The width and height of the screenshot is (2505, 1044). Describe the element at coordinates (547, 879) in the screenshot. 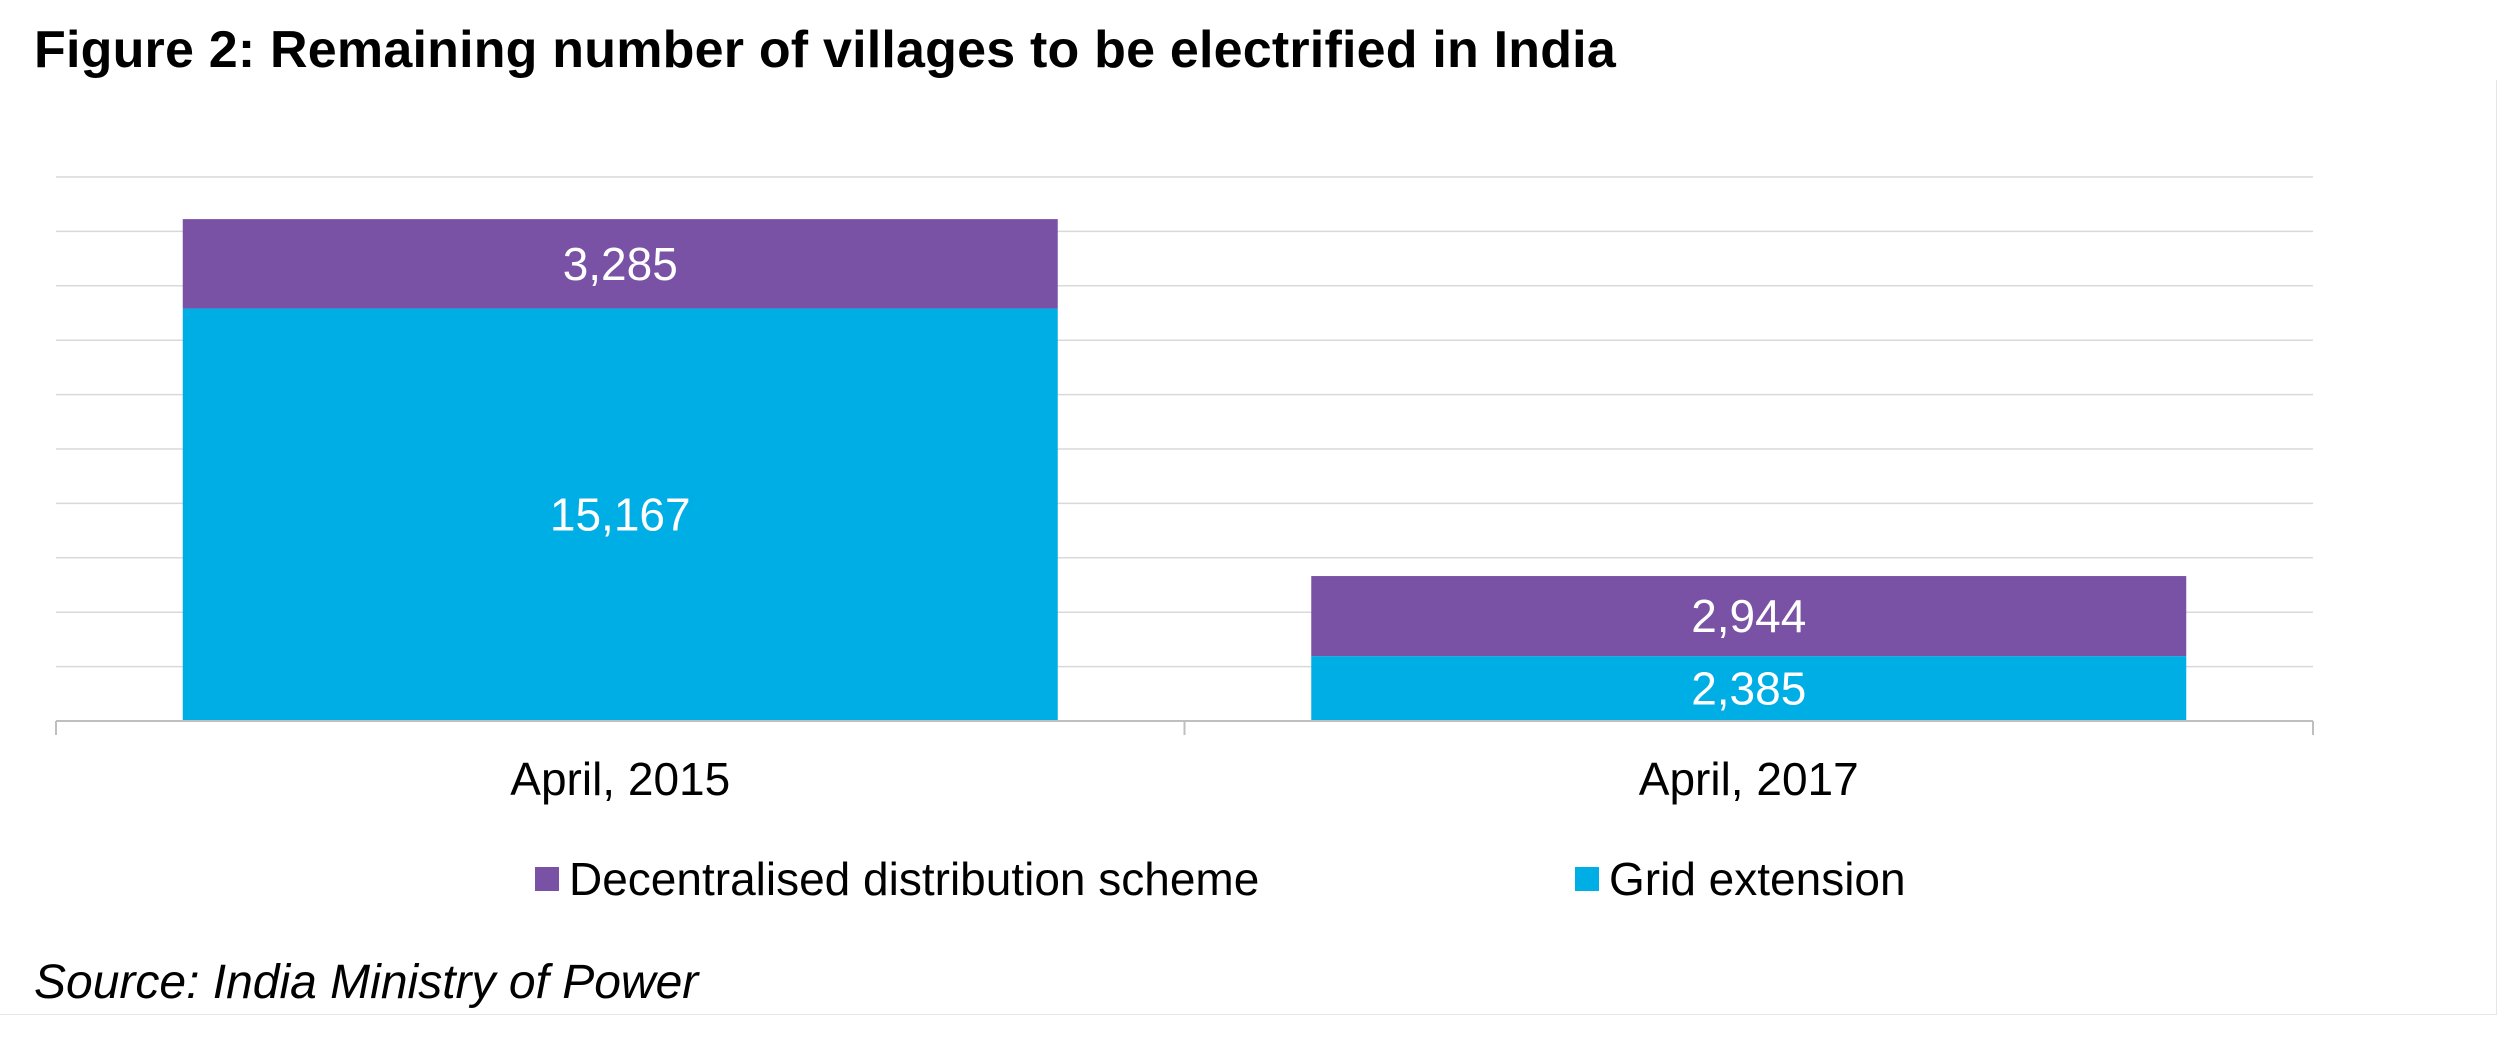

I see `legend-swatch-decentralised` at that location.